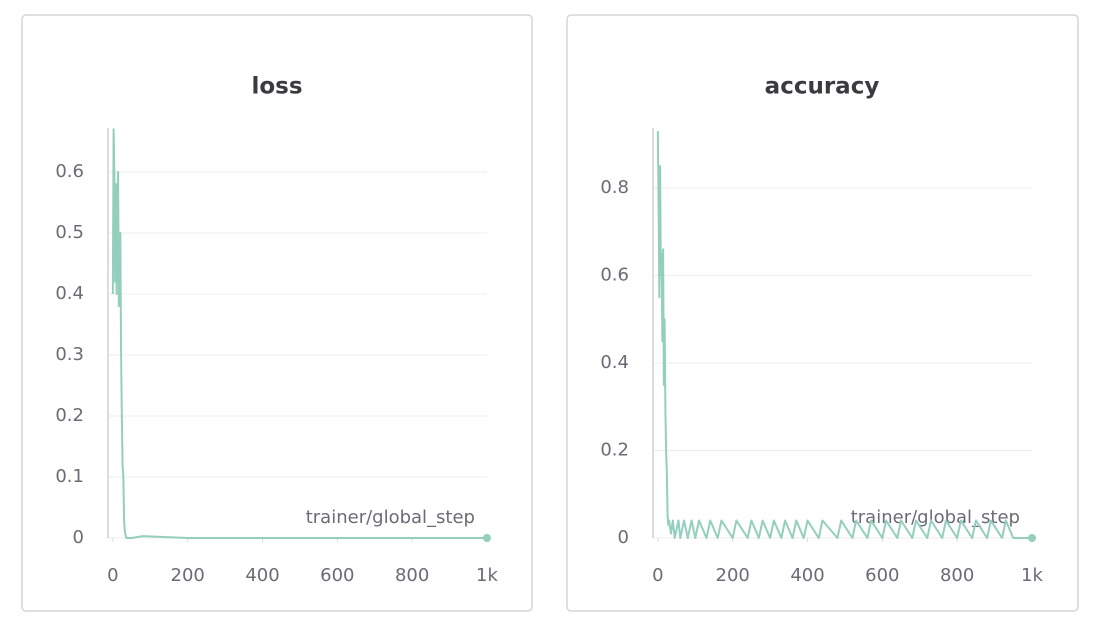 This screenshot has height=626, width=1116. What do you see at coordinates (69, 232) in the screenshot?
I see `y-tick-label: 0.5` at bounding box center [69, 232].